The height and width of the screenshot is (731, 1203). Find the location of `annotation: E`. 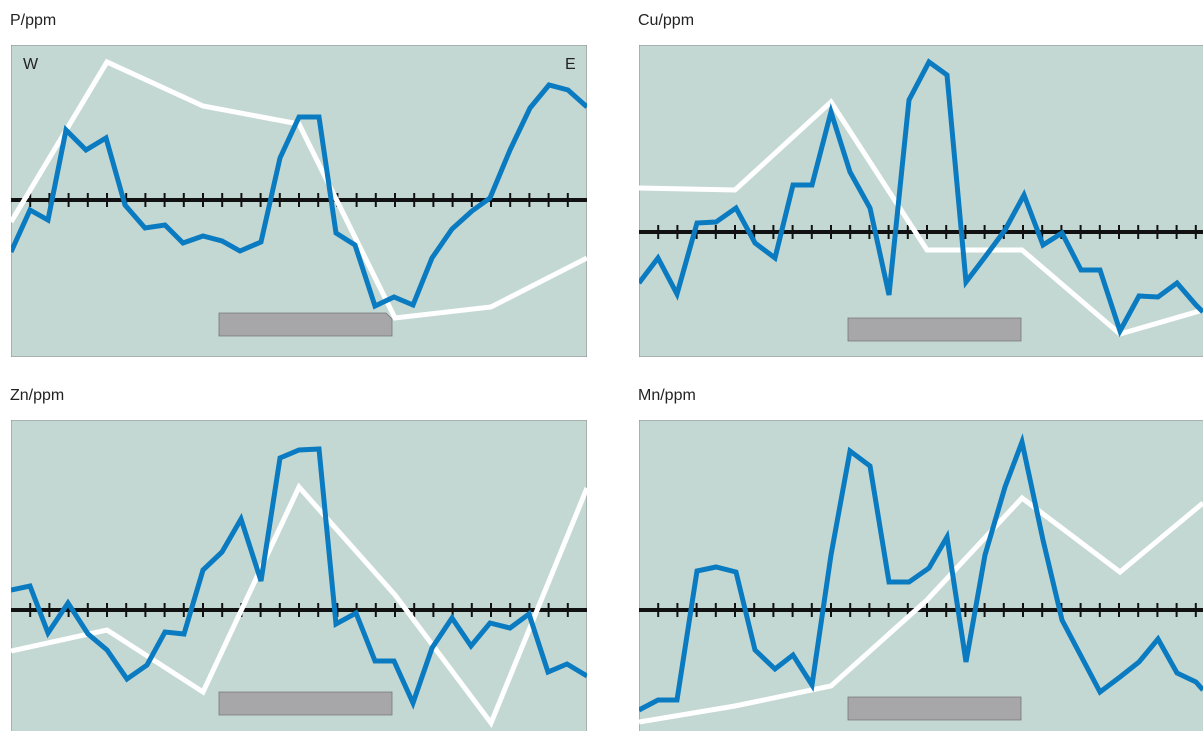

annotation: E is located at coordinates (570, 64).